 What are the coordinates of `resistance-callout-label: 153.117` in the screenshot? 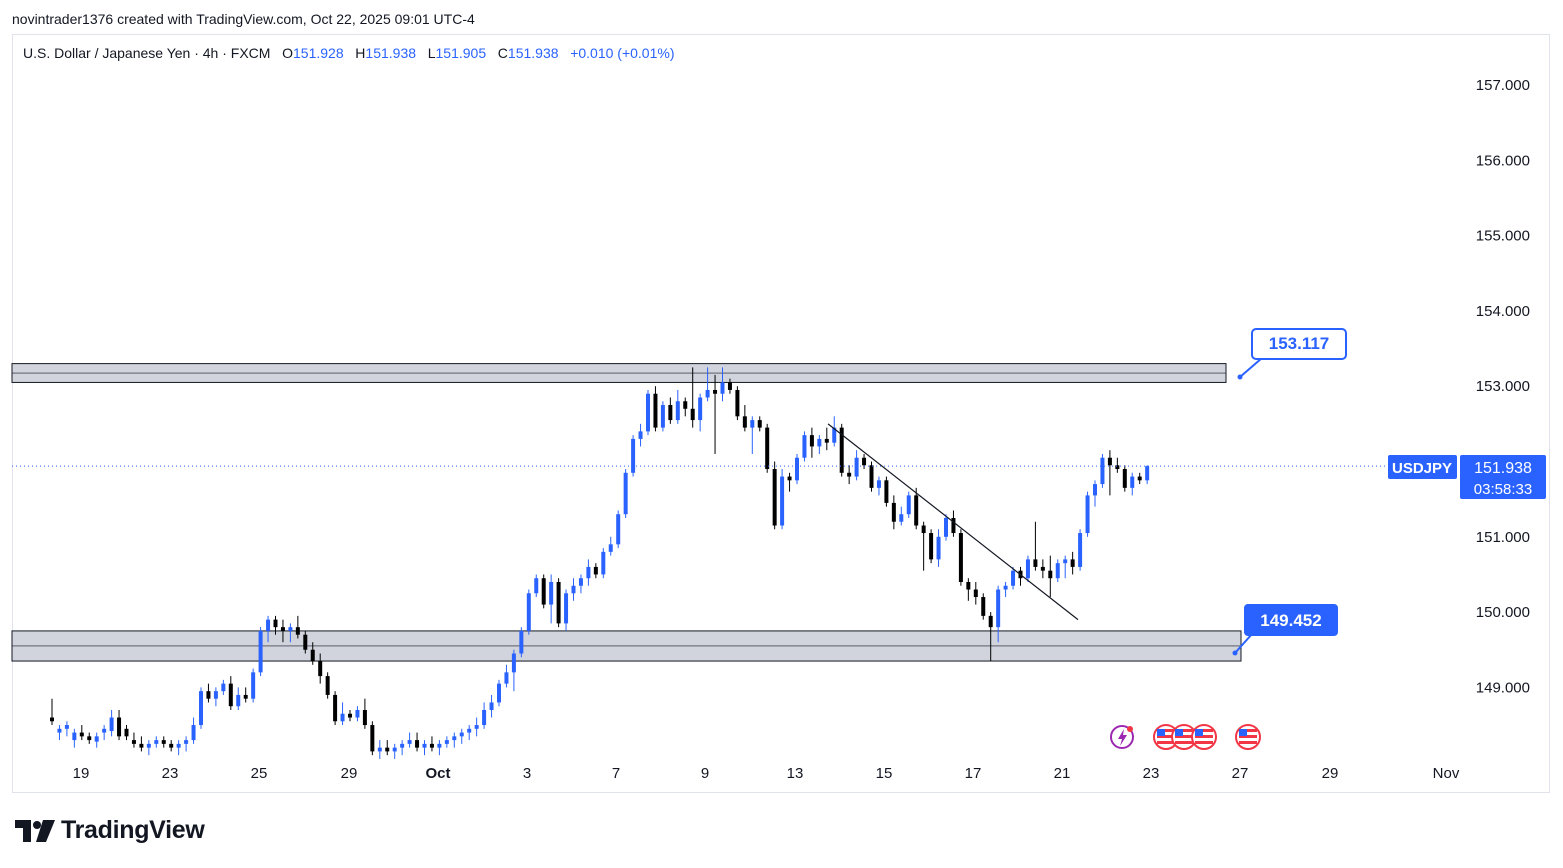 It's located at (1299, 343).